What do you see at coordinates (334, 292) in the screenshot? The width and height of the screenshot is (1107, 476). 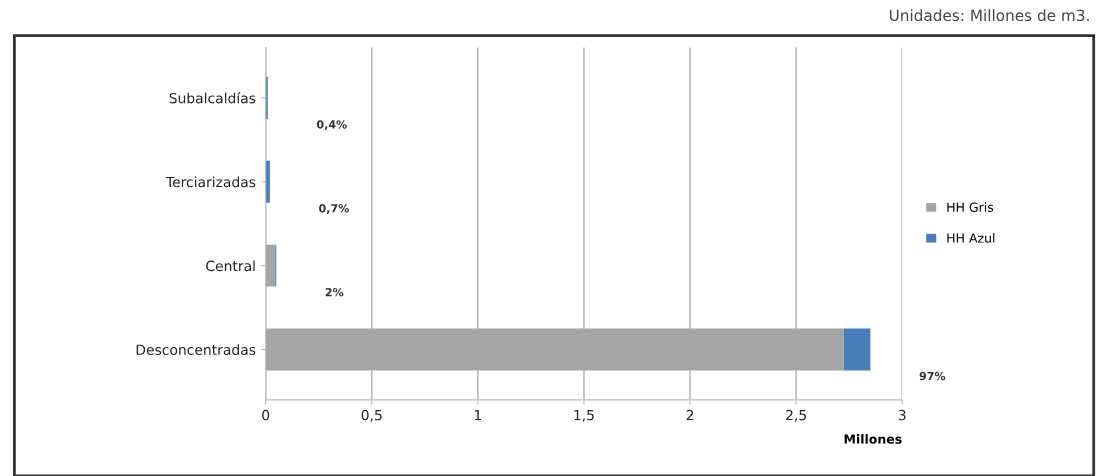 I see `annotation: 2%` at bounding box center [334, 292].